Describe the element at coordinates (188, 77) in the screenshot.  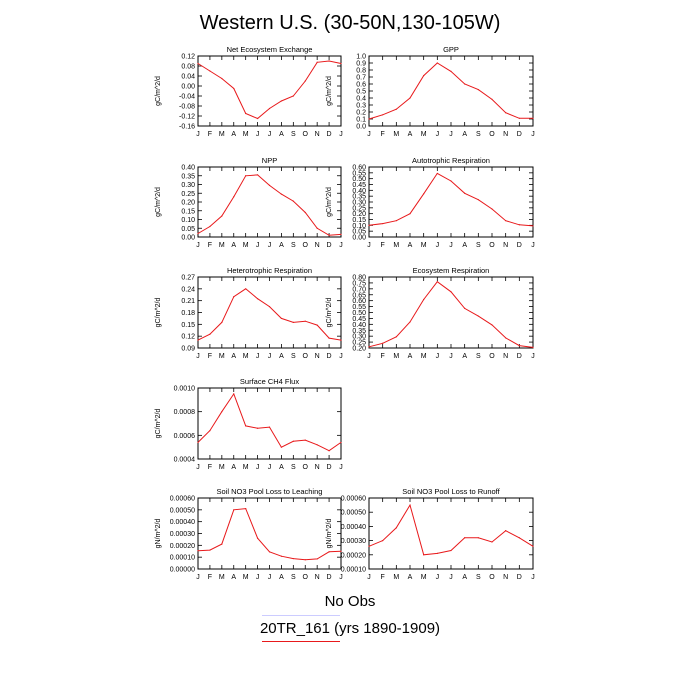
I see `y-tick-label: 0.04` at that location.